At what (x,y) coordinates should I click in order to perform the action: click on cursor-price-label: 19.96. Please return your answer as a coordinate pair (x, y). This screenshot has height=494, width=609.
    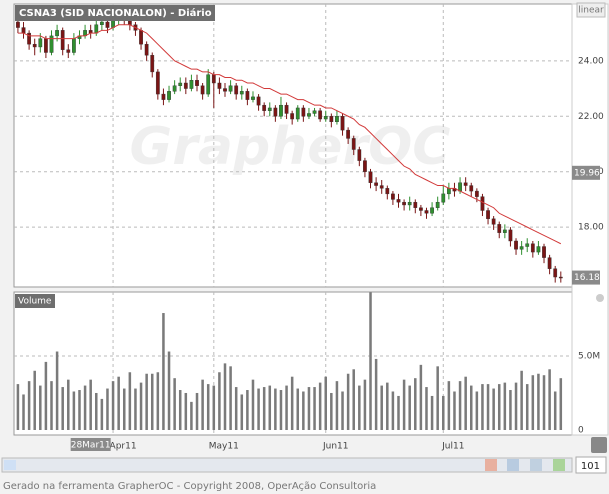
    Looking at the image, I should click on (587, 173).